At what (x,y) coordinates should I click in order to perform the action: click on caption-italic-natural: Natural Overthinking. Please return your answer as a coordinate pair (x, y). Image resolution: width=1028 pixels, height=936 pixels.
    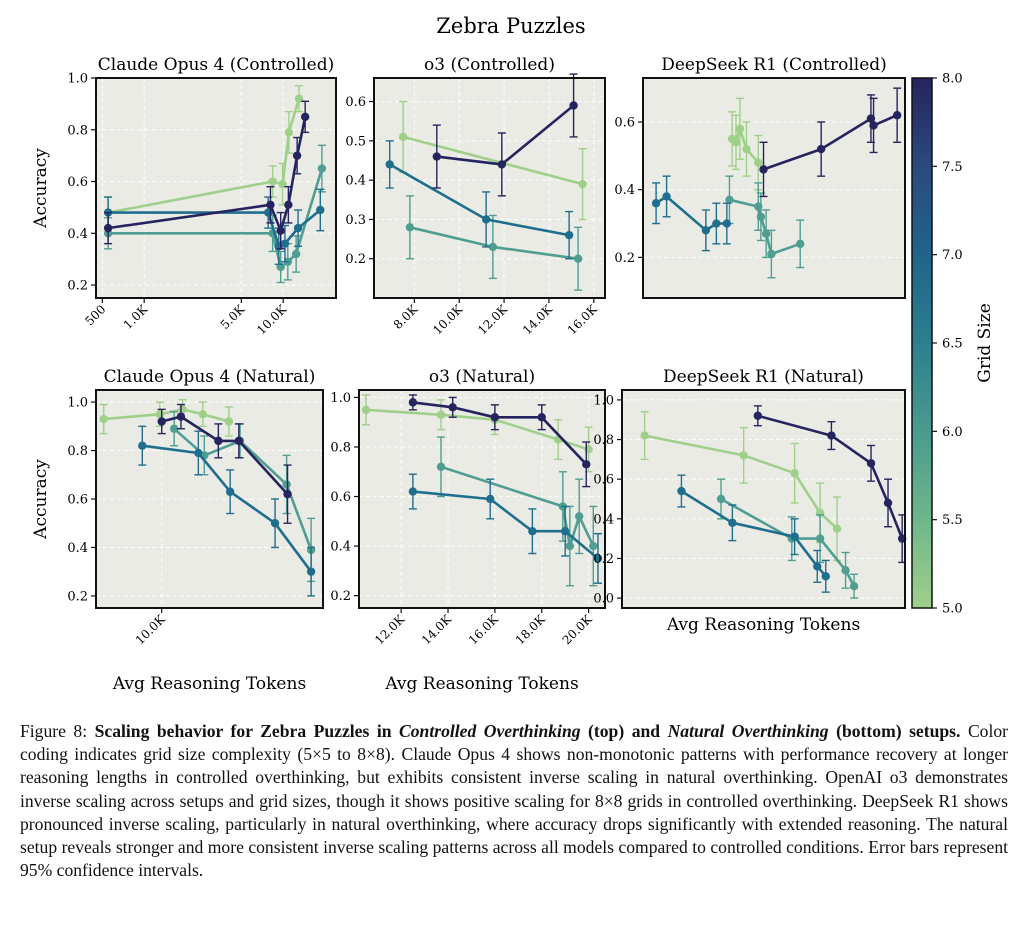
    Looking at the image, I should click on (748, 731).